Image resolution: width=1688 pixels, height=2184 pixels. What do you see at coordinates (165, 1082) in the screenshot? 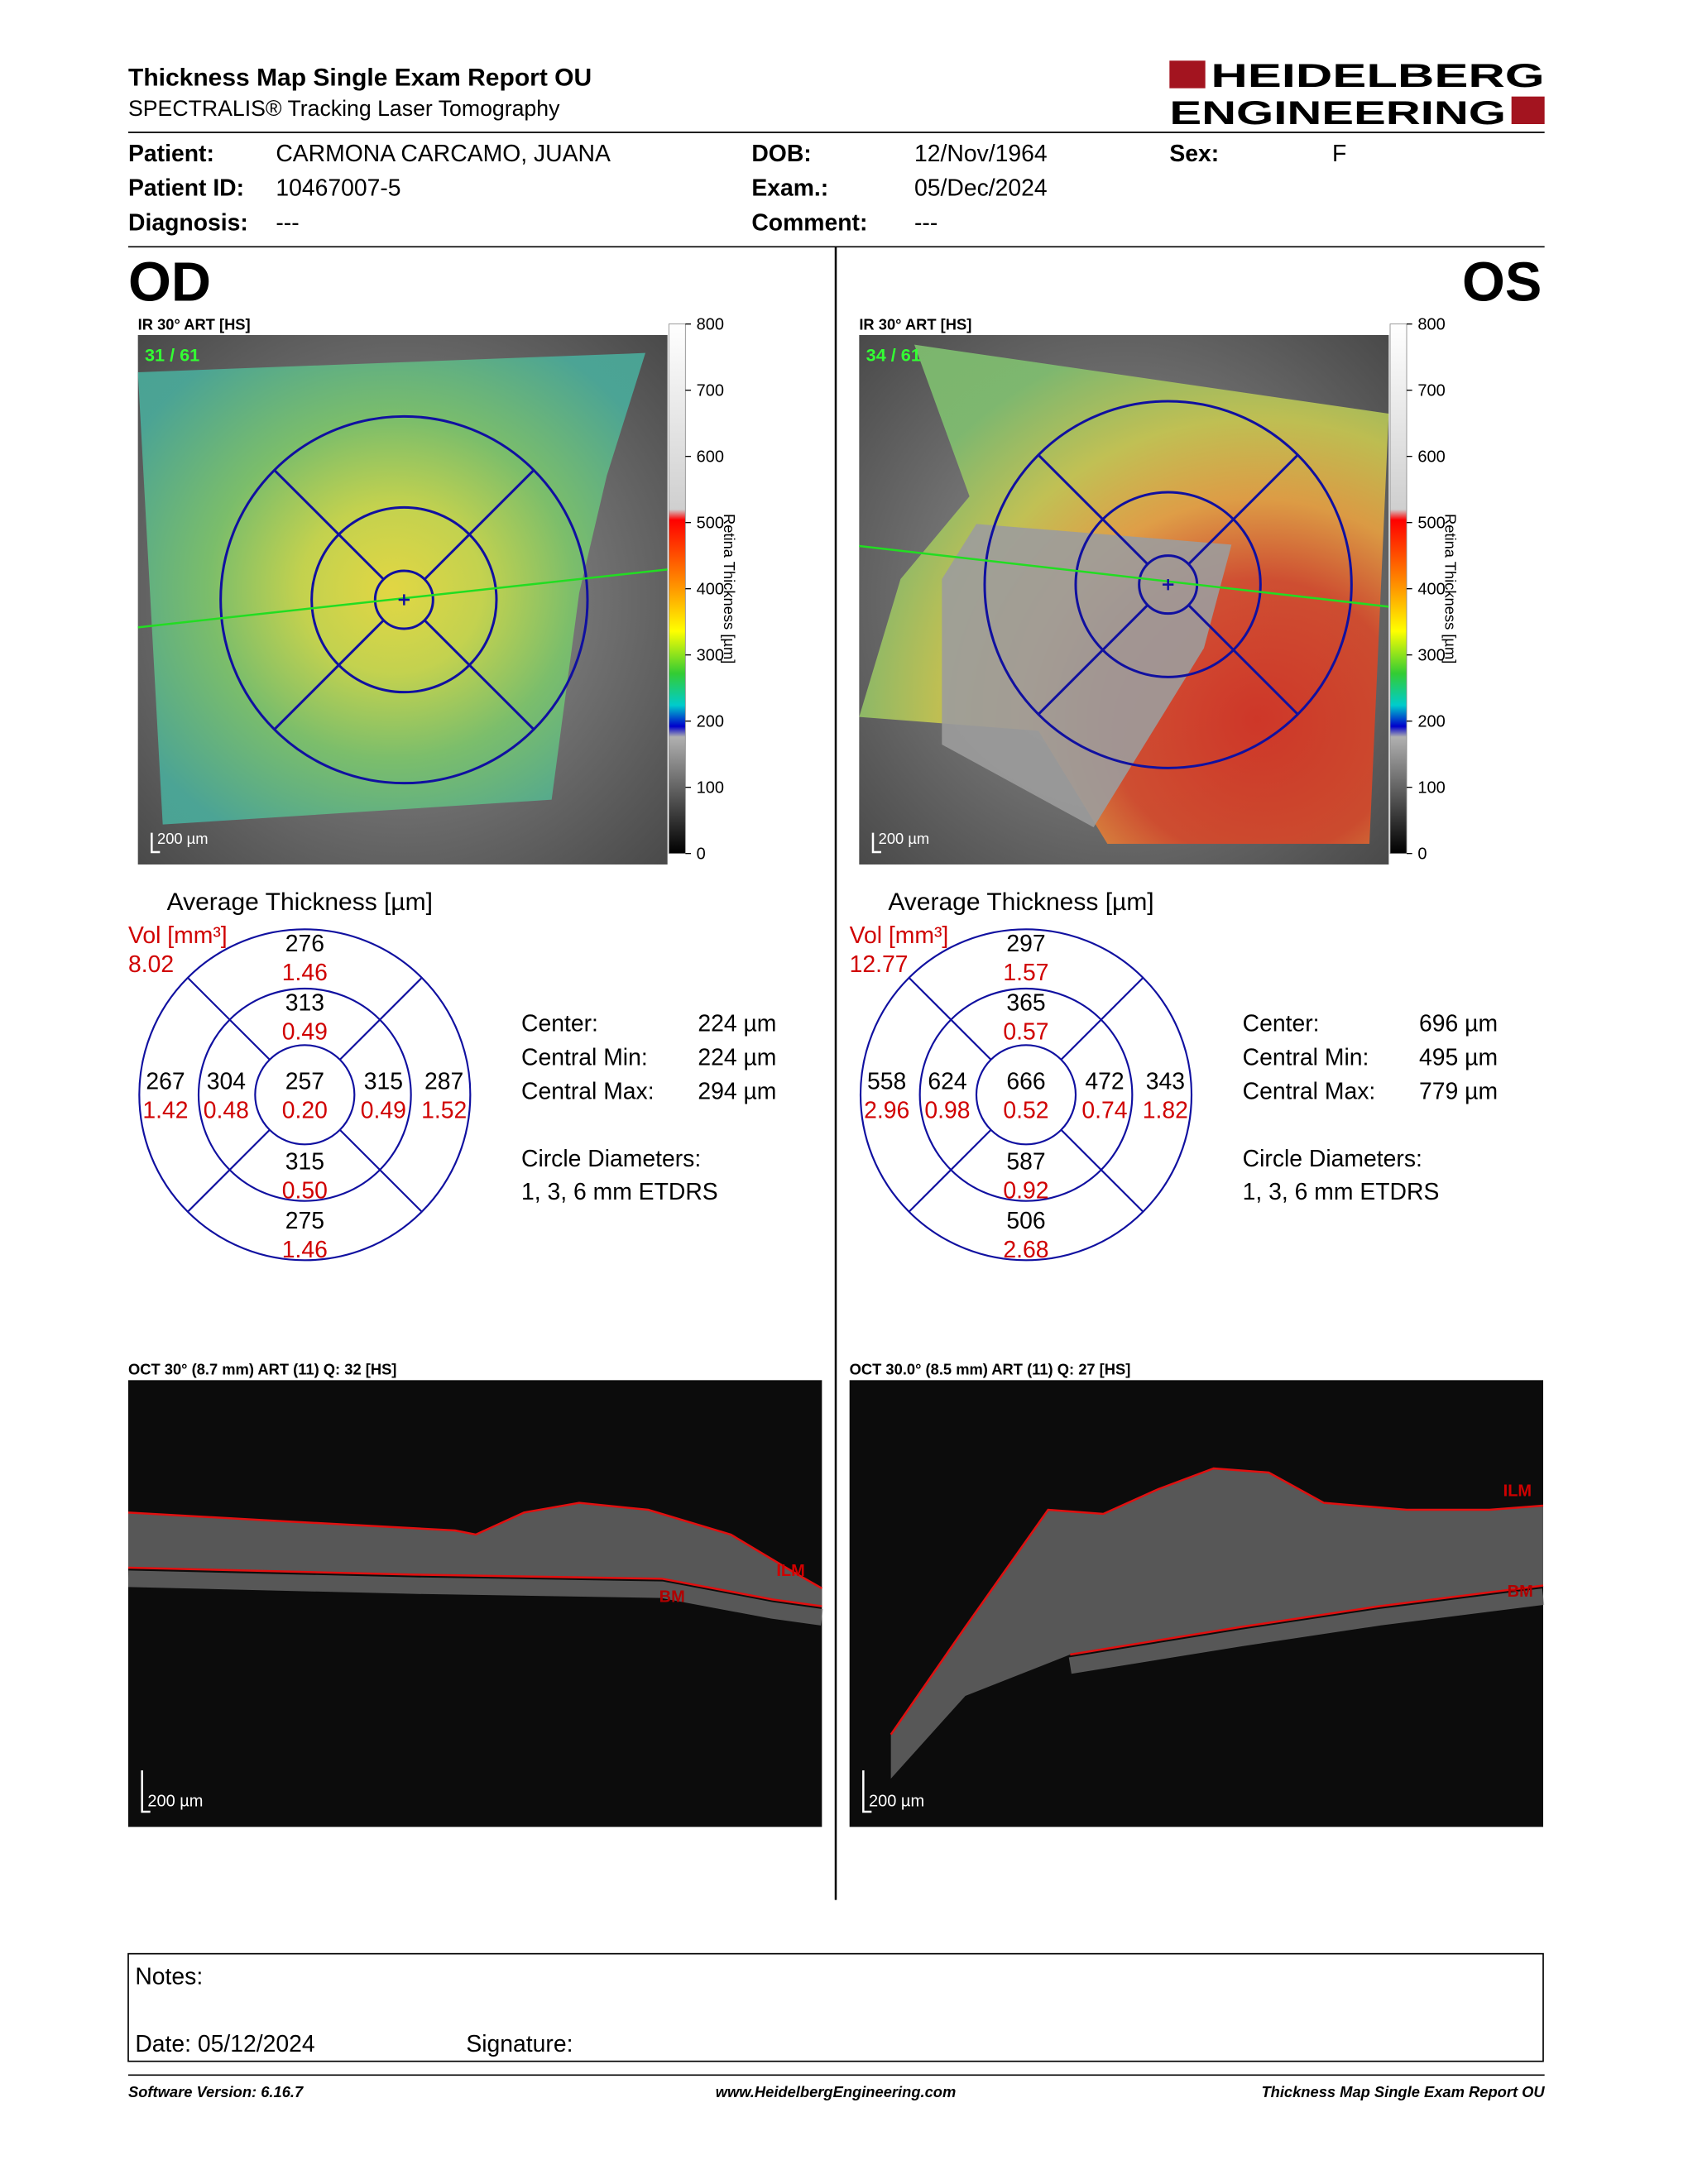
I see `sector-thickness: 267` at bounding box center [165, 1082].